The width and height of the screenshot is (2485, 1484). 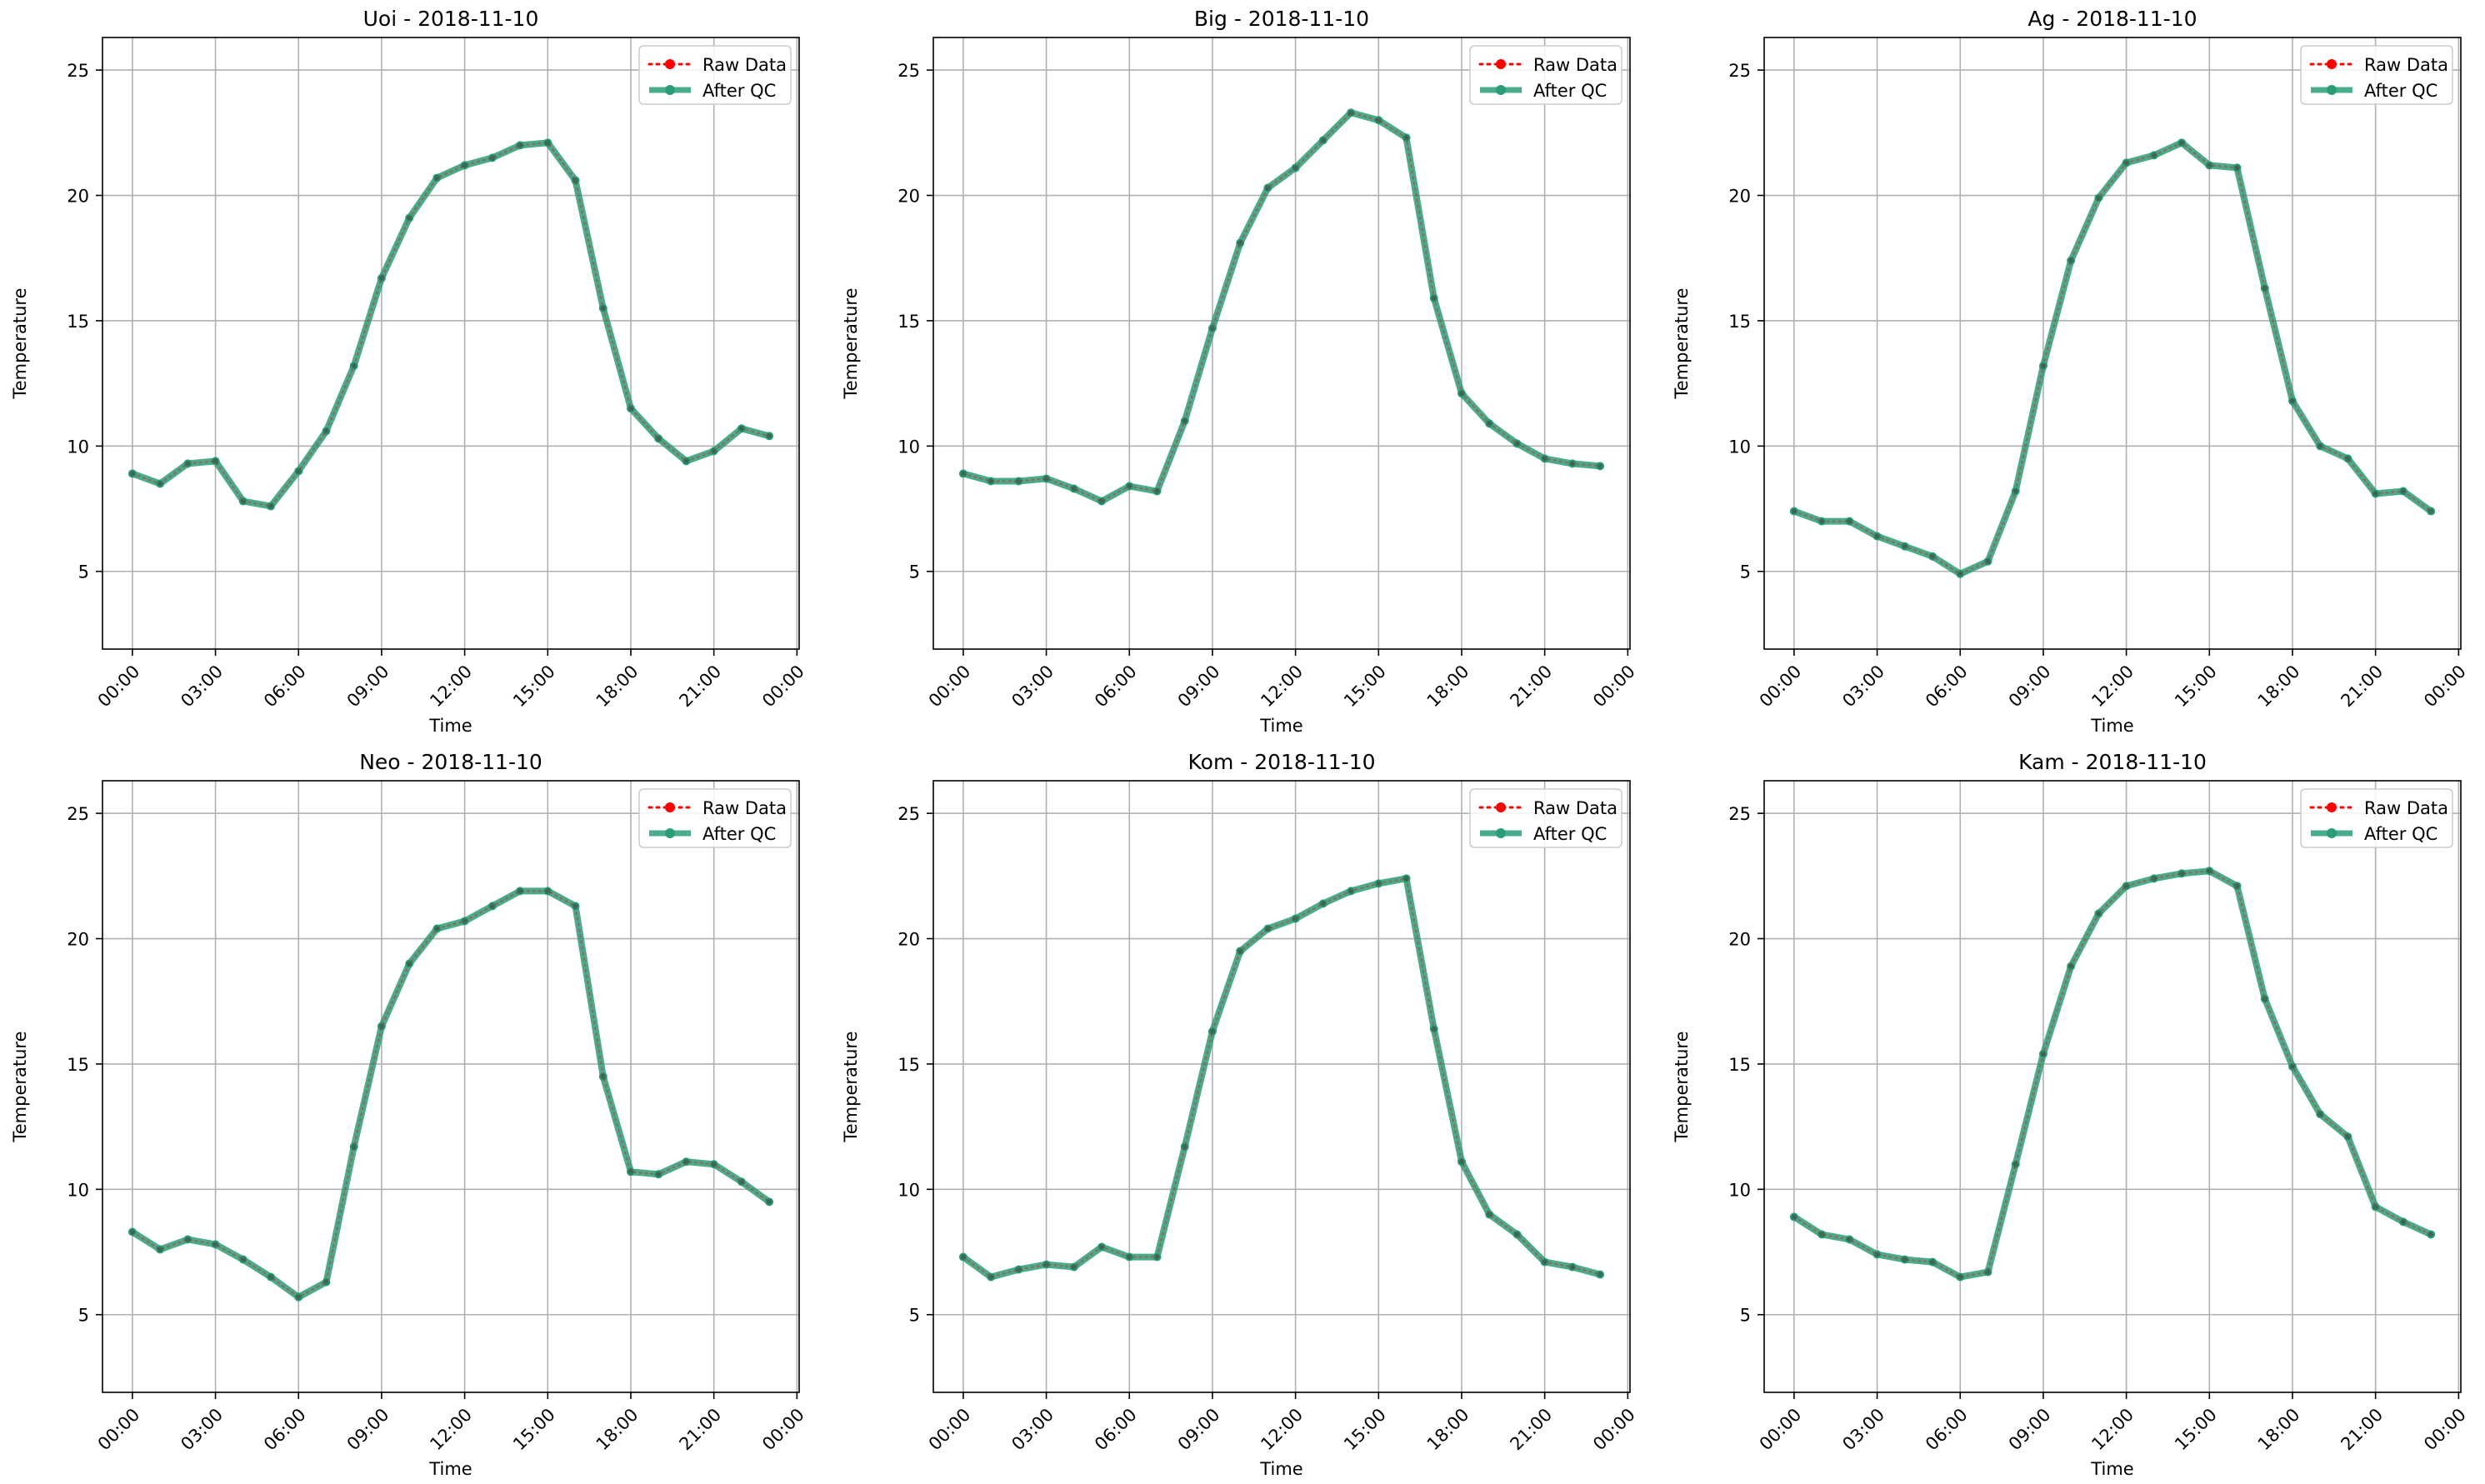 What do you see at coordinates (670, 833) in the screenshot?
I see `legend-marker-after-qc` at bounding box center [670, 833].